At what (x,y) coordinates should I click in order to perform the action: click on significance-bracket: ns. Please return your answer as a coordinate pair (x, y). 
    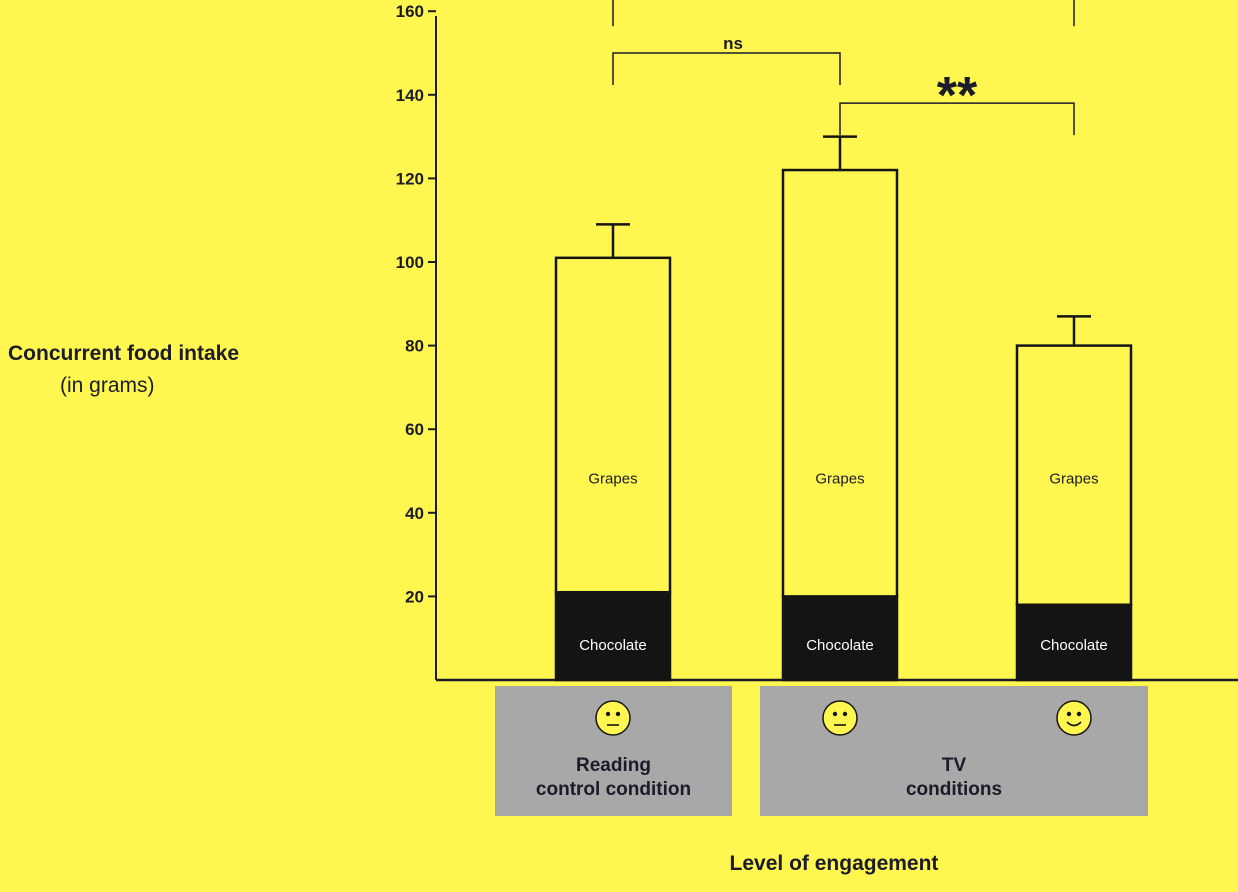
    Looking at the image, I should click on (726, 59).